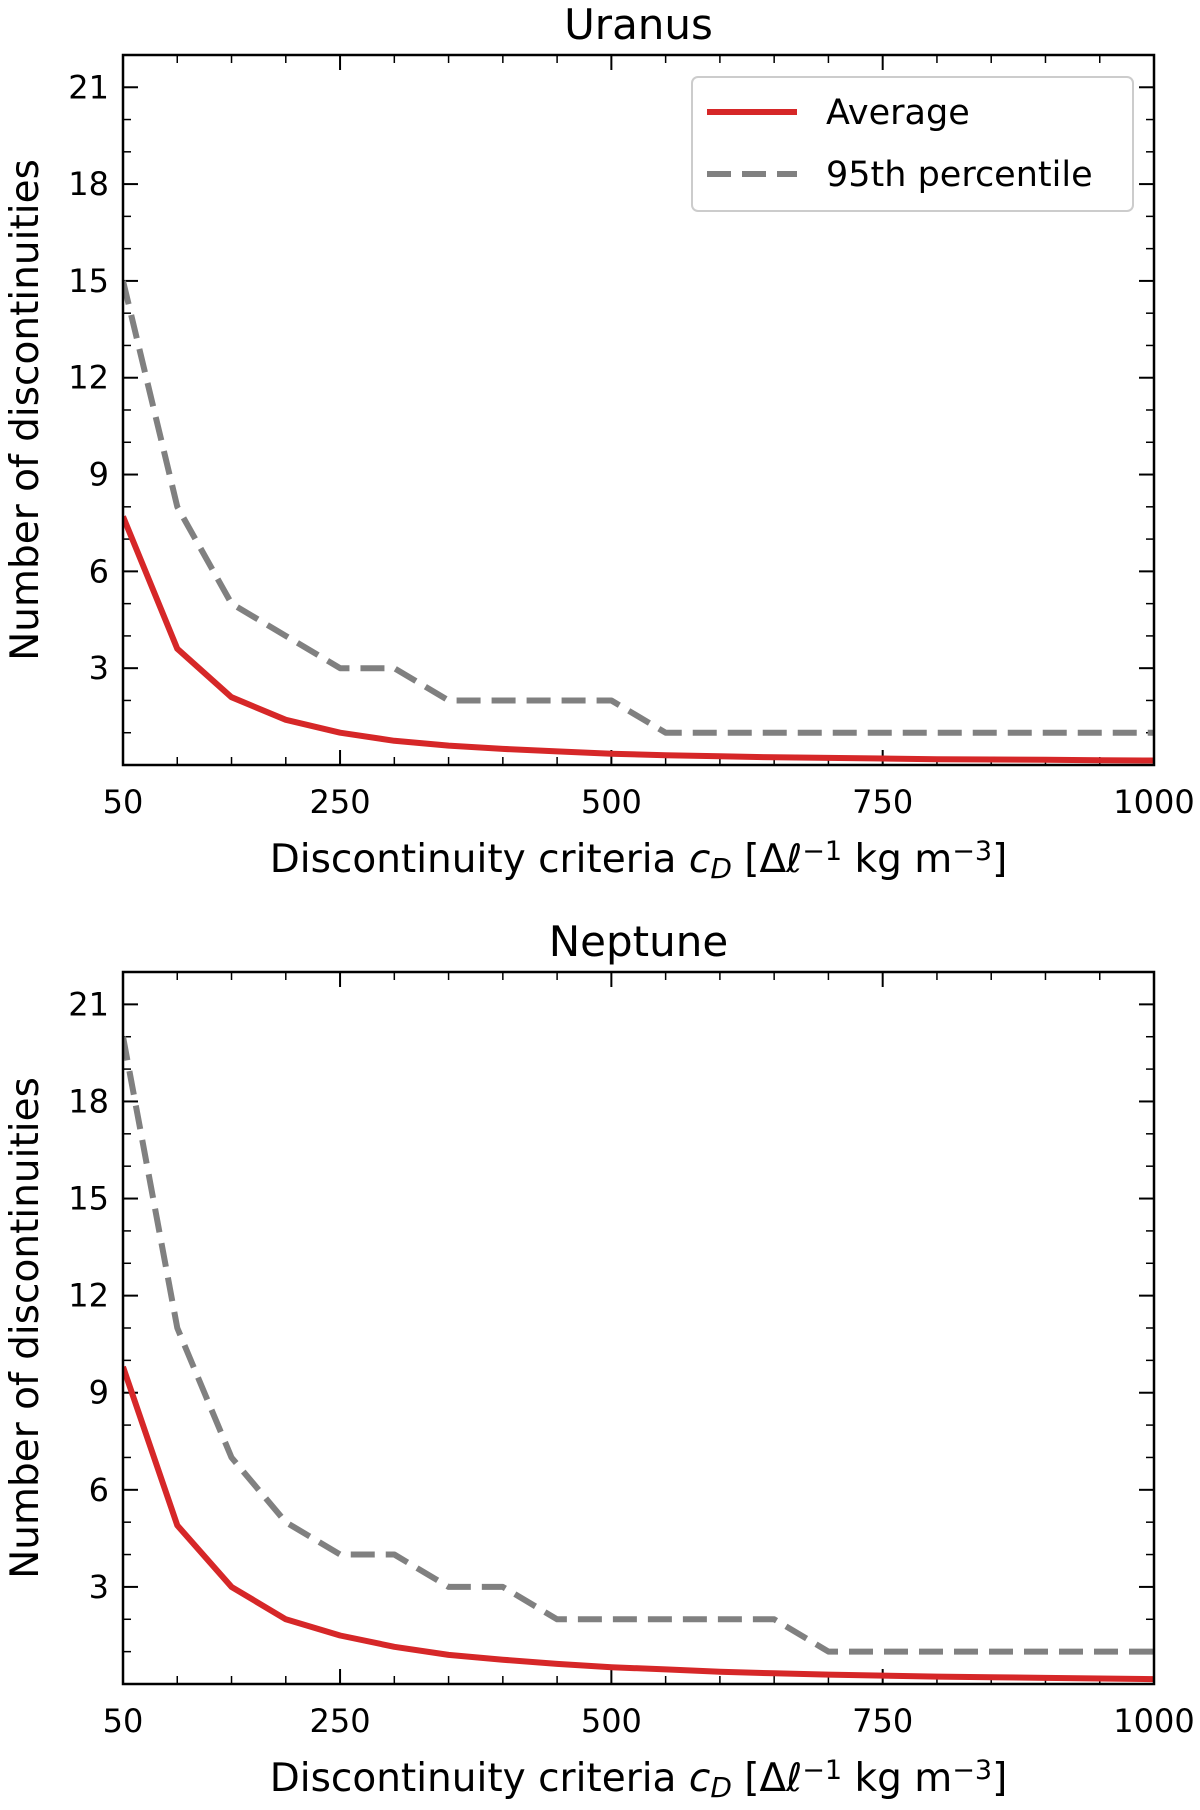 The width and height of the screenshot is (1200, 1810). Describe the element at coordinates (638, 24) in the screenshot. I see `chart-title: Uranus` at that location.